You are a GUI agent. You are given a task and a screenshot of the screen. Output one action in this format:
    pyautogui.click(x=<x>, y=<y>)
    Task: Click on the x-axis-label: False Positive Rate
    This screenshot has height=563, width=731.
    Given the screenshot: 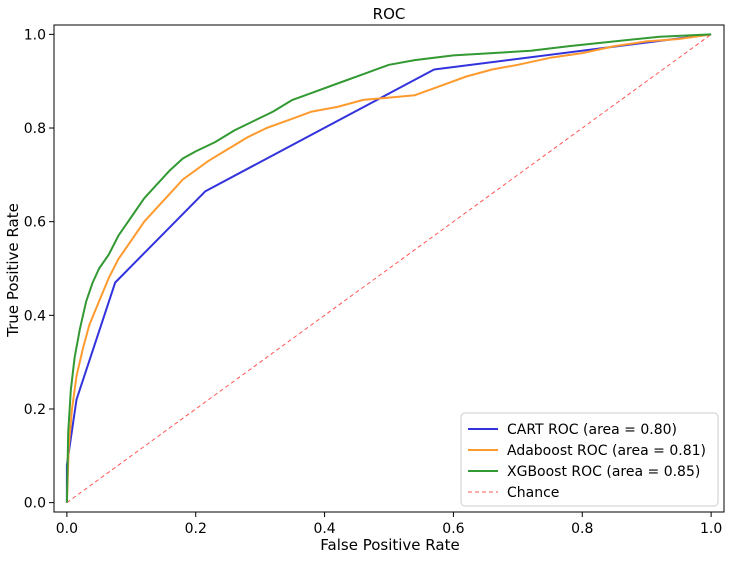 What is the action you would take?
    pyautogui.click(x=389, y=545)
    